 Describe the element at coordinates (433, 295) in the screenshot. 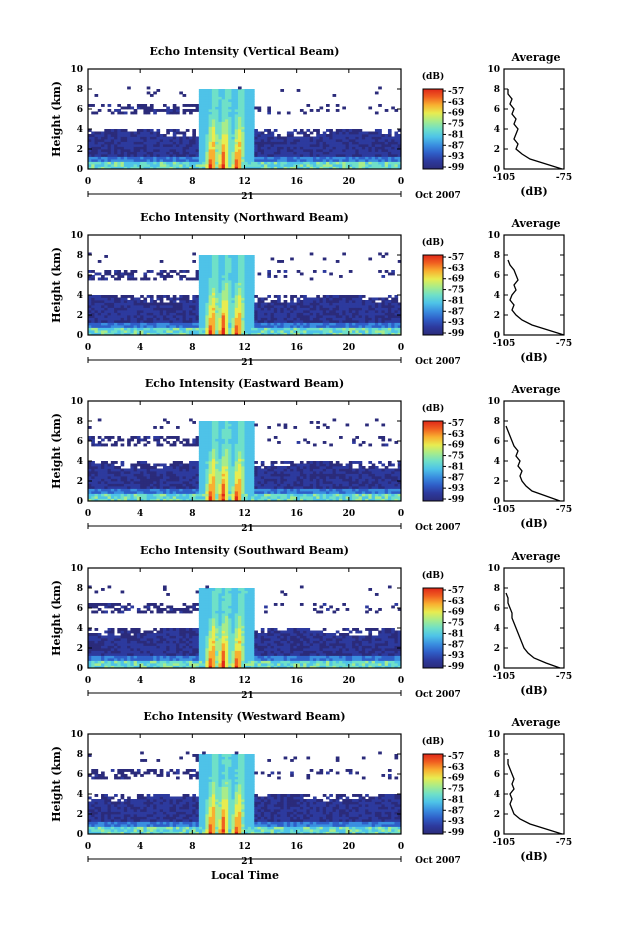

I see `colorbar` at that location.